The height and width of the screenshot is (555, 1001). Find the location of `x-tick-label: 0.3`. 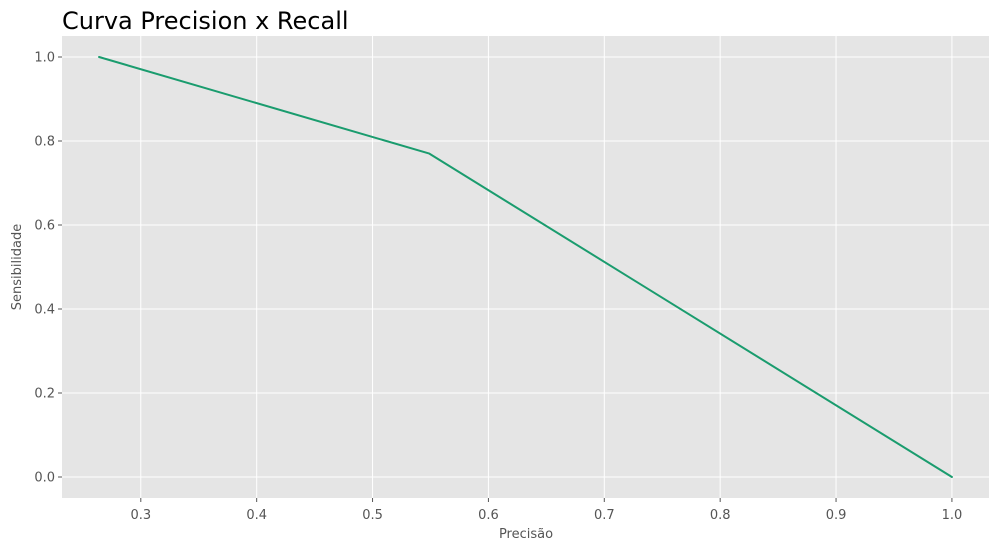

x-tick-label: 0.3 is located at coordinates (140, 515).